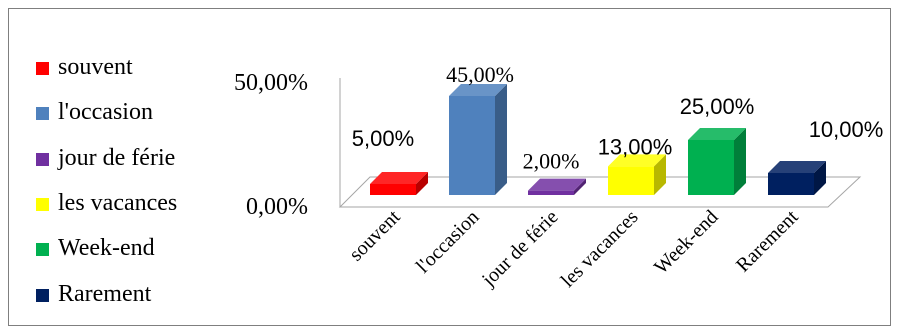  Describe the element at coordinates (448, 242) in the screenshot. I see `x-tick-label-l-occasion: l'occasion` at that location.